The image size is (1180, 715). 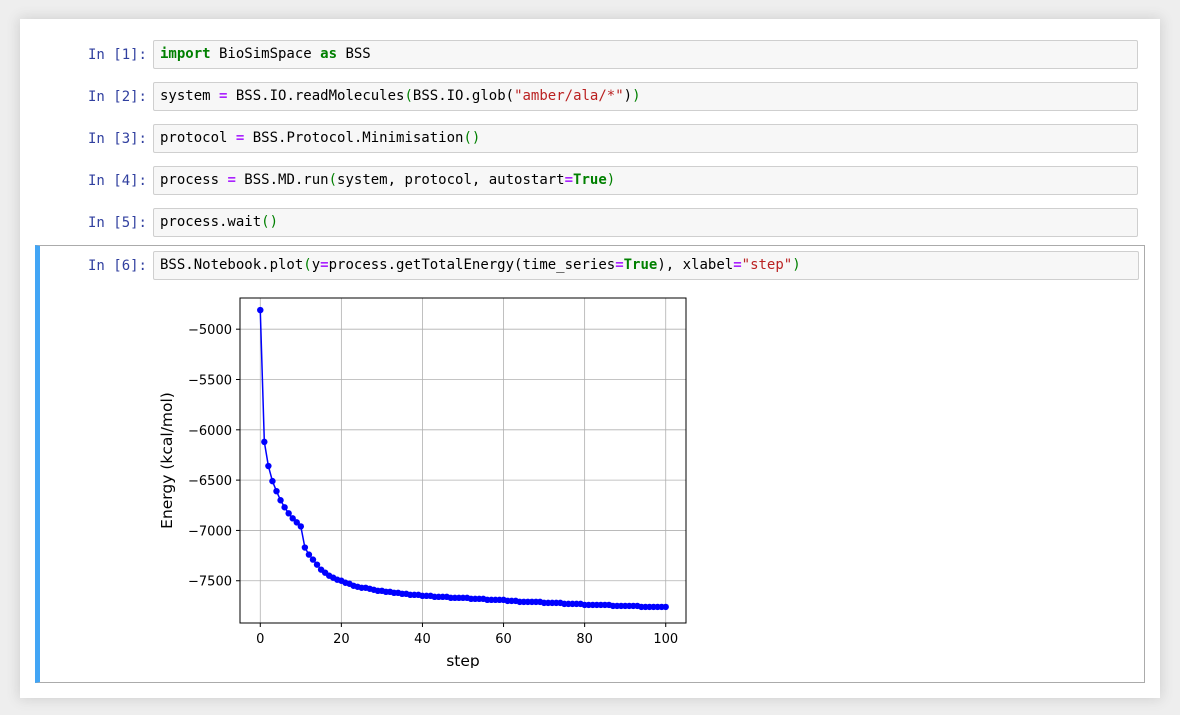 What do you see at coordinates (767, 265) in the screenshot?
I see `code-token: "step"` at bounding box center [767, 265].